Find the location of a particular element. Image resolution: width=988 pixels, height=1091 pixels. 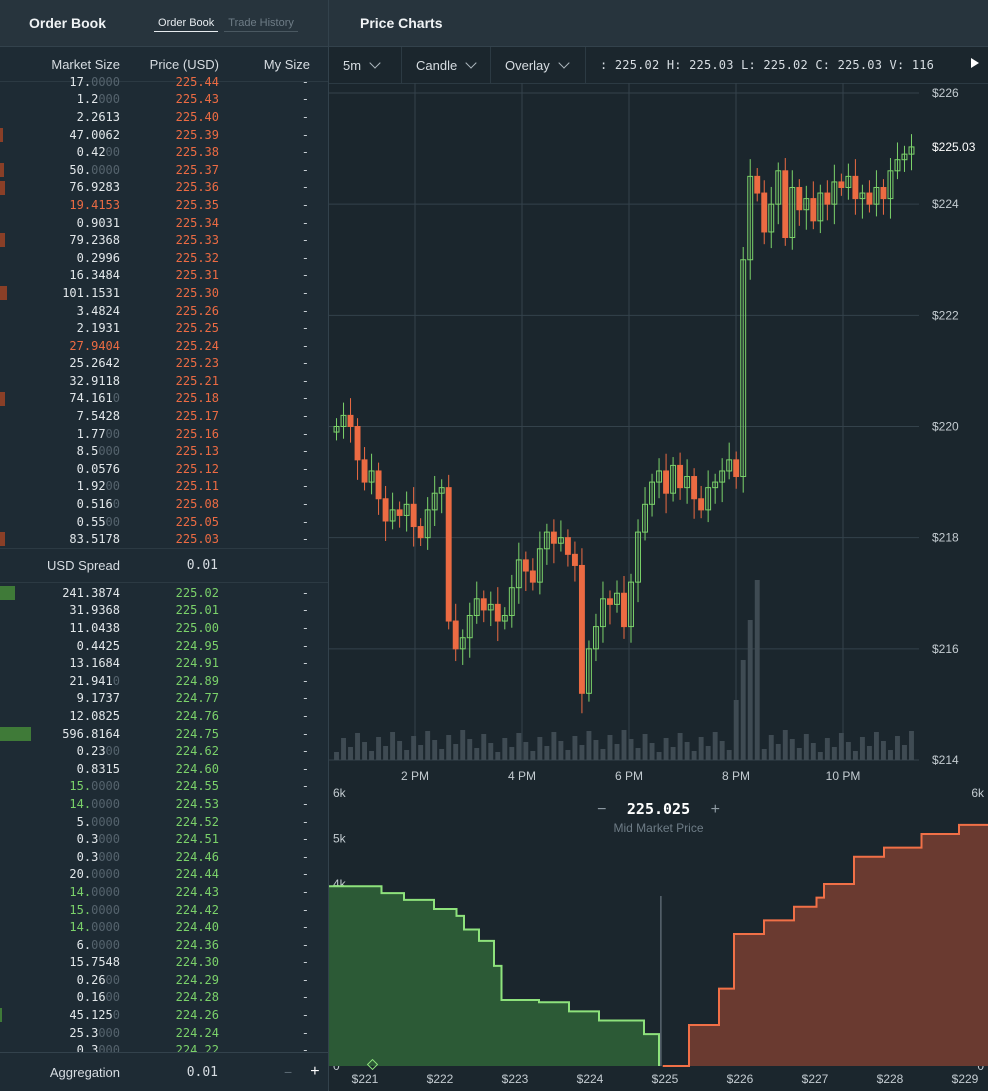

ask-row: 2.2613 225.40 - is located at coordinates (164, 117).